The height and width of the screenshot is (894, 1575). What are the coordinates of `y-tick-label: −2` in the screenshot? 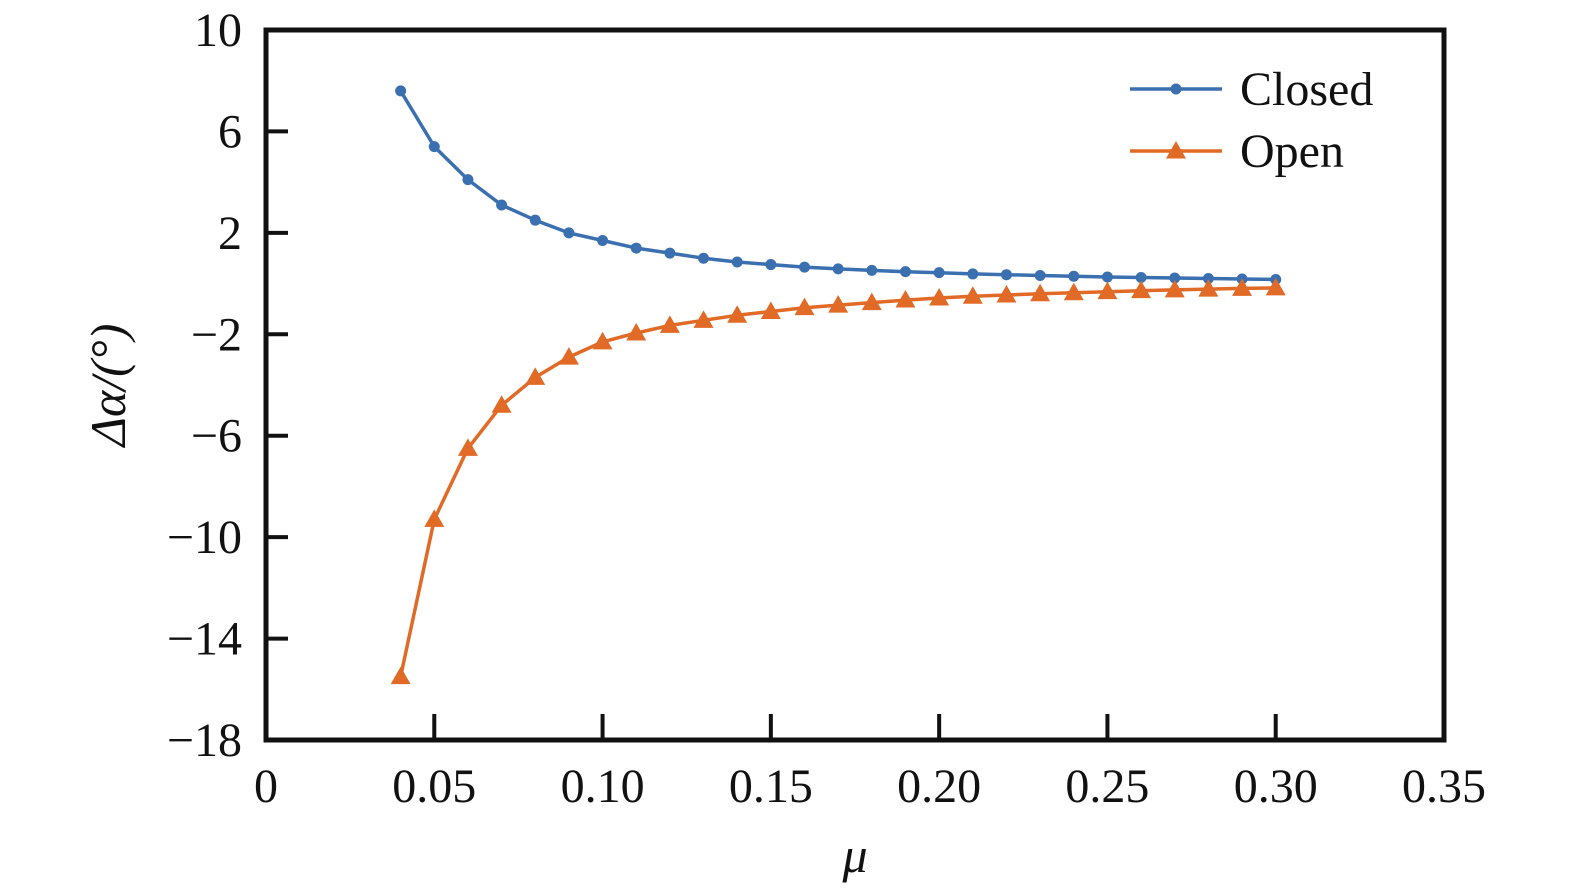 It's located at (216, 334).